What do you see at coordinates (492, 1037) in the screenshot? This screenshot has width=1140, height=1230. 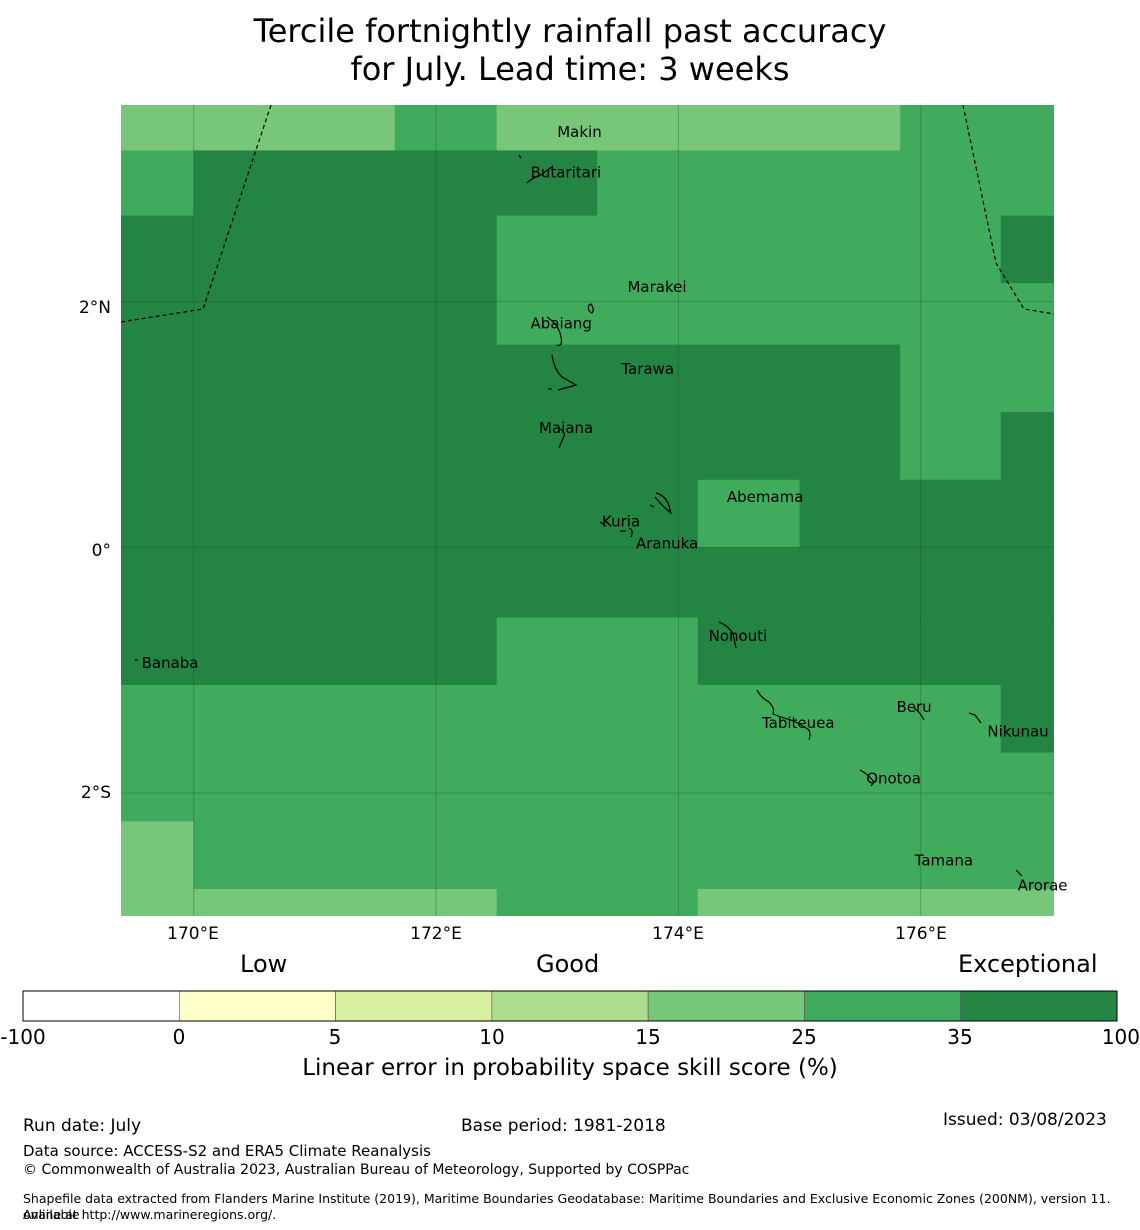 I see `colorbar-tick: 10` at bounding box center [492, 1037].